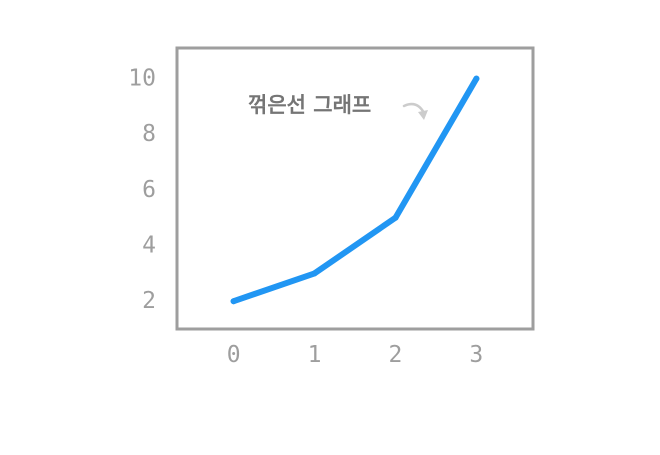 The width and height of the screenshot is (660, 455). I want to click on annotation-arrowhead, so click(423, 115).